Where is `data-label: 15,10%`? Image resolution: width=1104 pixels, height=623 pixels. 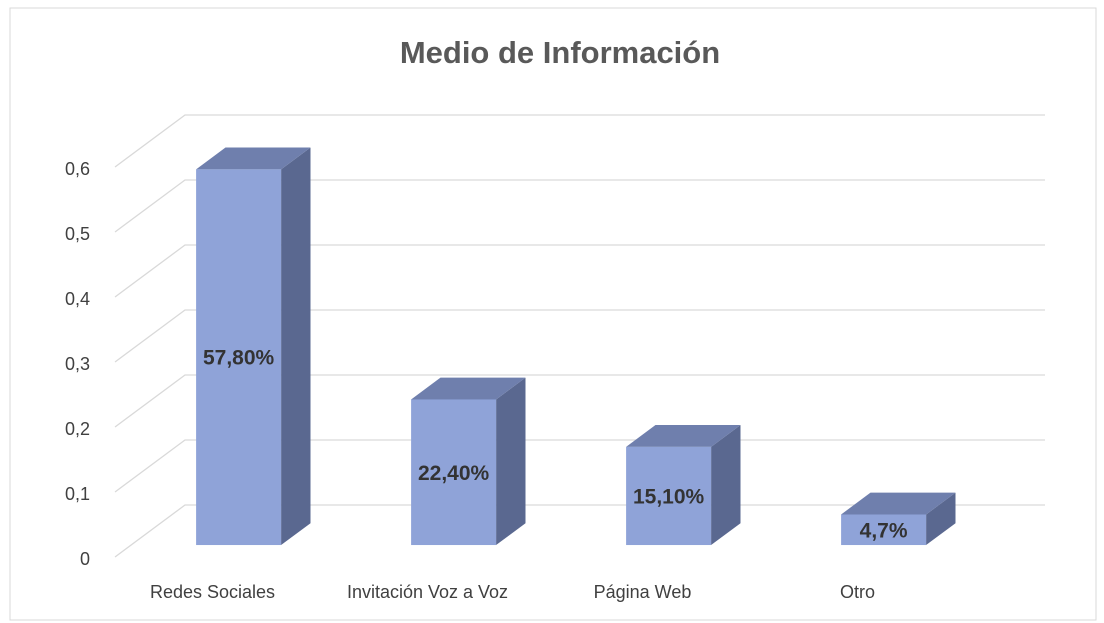
data-label: 15,10% is located at coordinates (669, 497).